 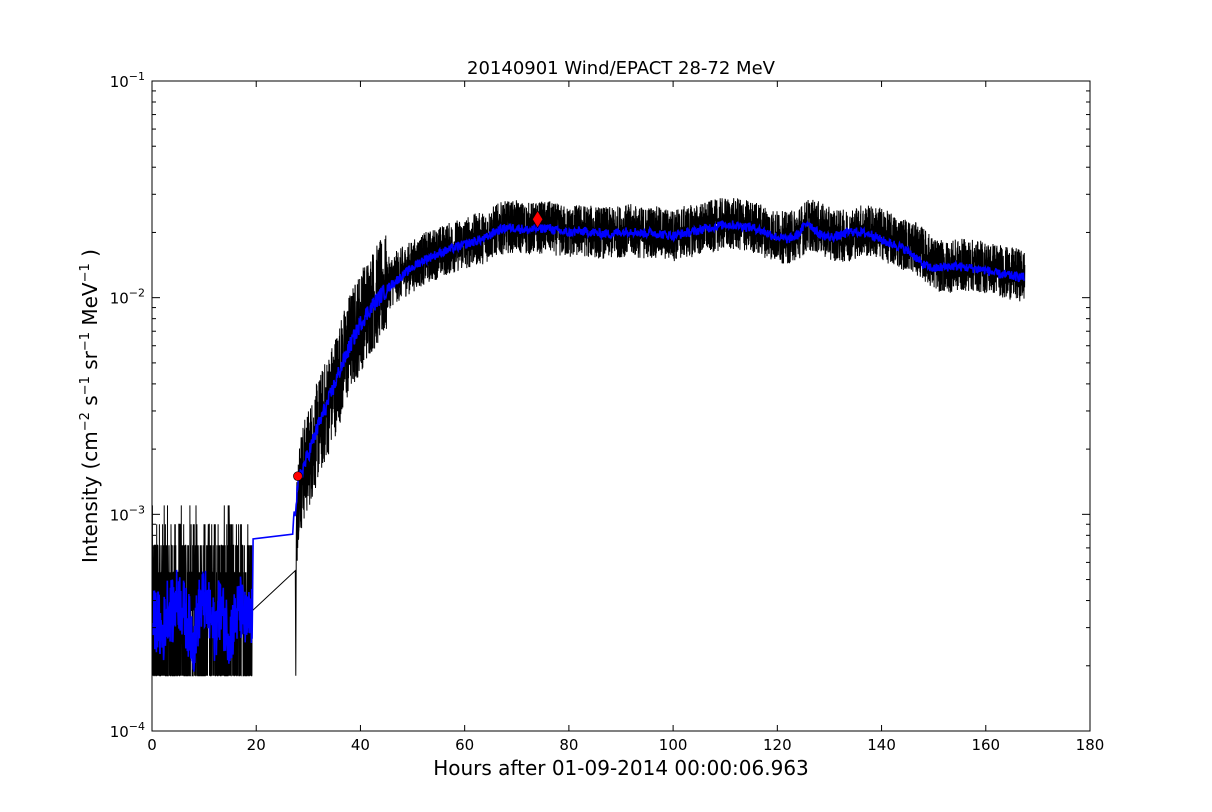 What do you see at coordinates (127, 730) in the screenshot?
I see `y-tick-label: 10⁻⁴` at bounding box center [127, 730].